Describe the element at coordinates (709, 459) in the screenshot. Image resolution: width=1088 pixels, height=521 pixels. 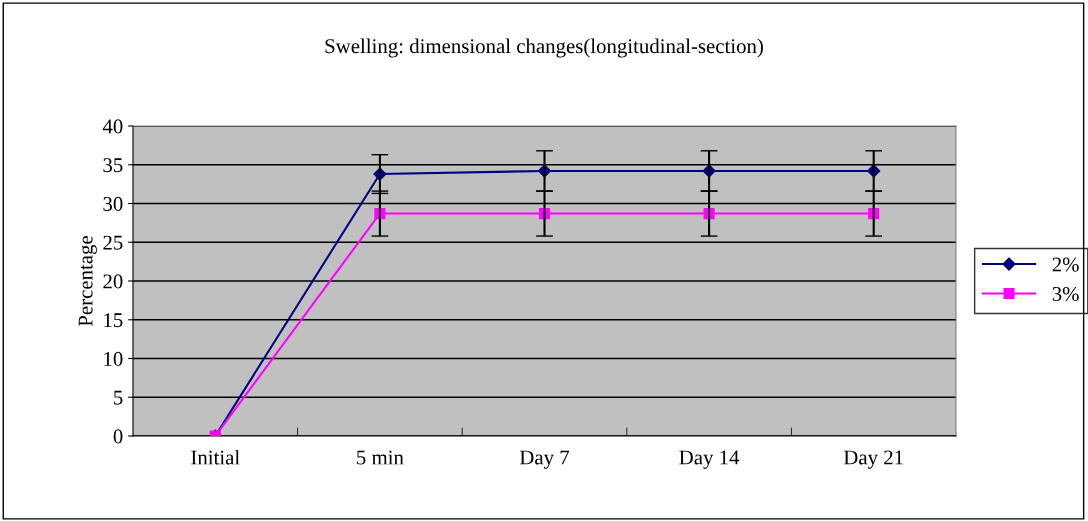
I see `x-tick-label: Day 14` at that location.